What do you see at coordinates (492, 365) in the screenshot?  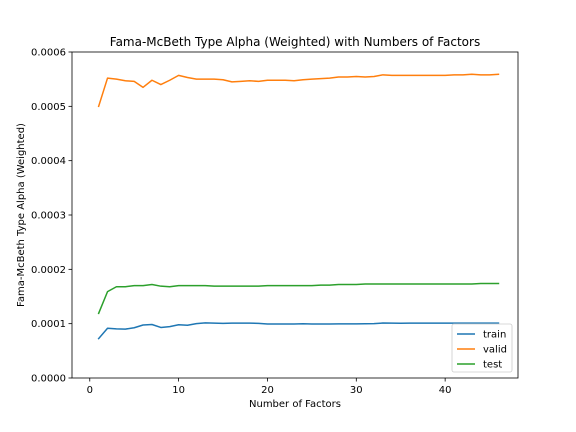 I see `legend-label-test: test` at bounding box center [492, 365].